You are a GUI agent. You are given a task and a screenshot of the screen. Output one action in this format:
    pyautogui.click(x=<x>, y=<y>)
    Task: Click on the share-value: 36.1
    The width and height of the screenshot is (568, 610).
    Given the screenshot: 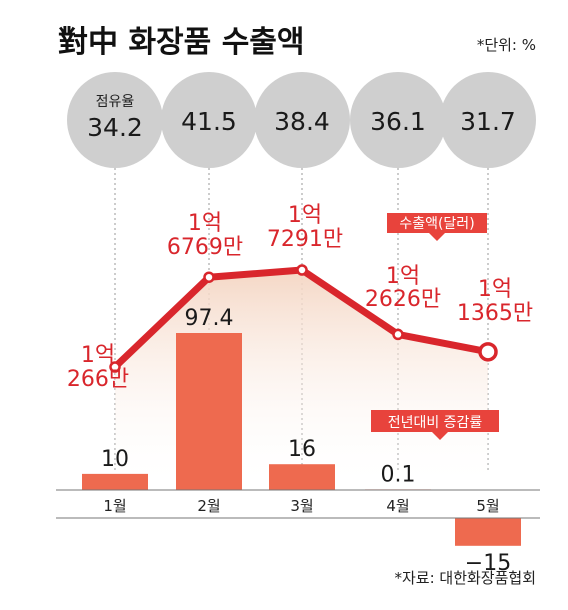 What is the action you would take?
    pyautogui.click(x=398, y=121)
    